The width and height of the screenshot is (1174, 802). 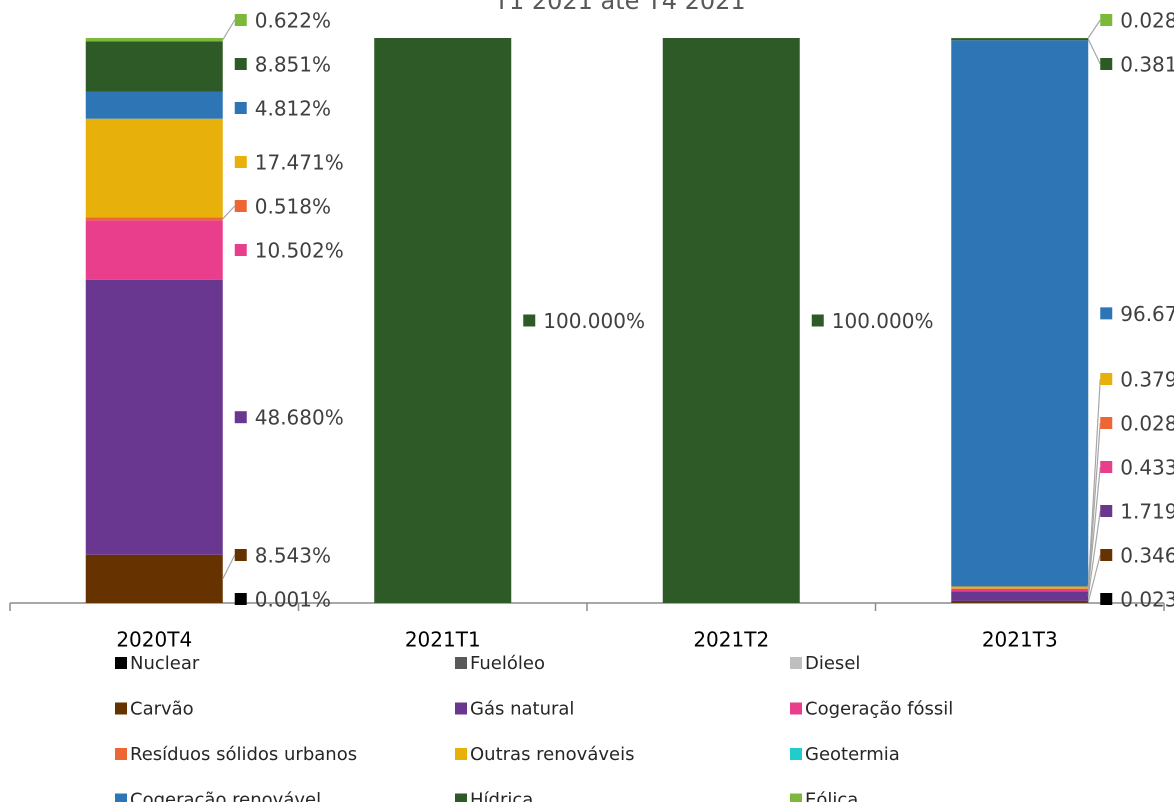 I want to click on x-tick-label: 2020T4, so click(x=154, y=640).